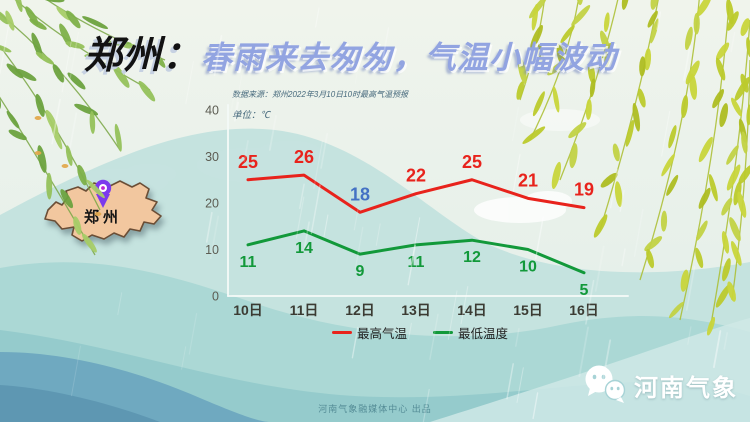 The image size is (750, 422). What do you see at coordinates (212, 250) in the screenshot?
I see `y-tick-label: 10` at bounding box center [212, 250].